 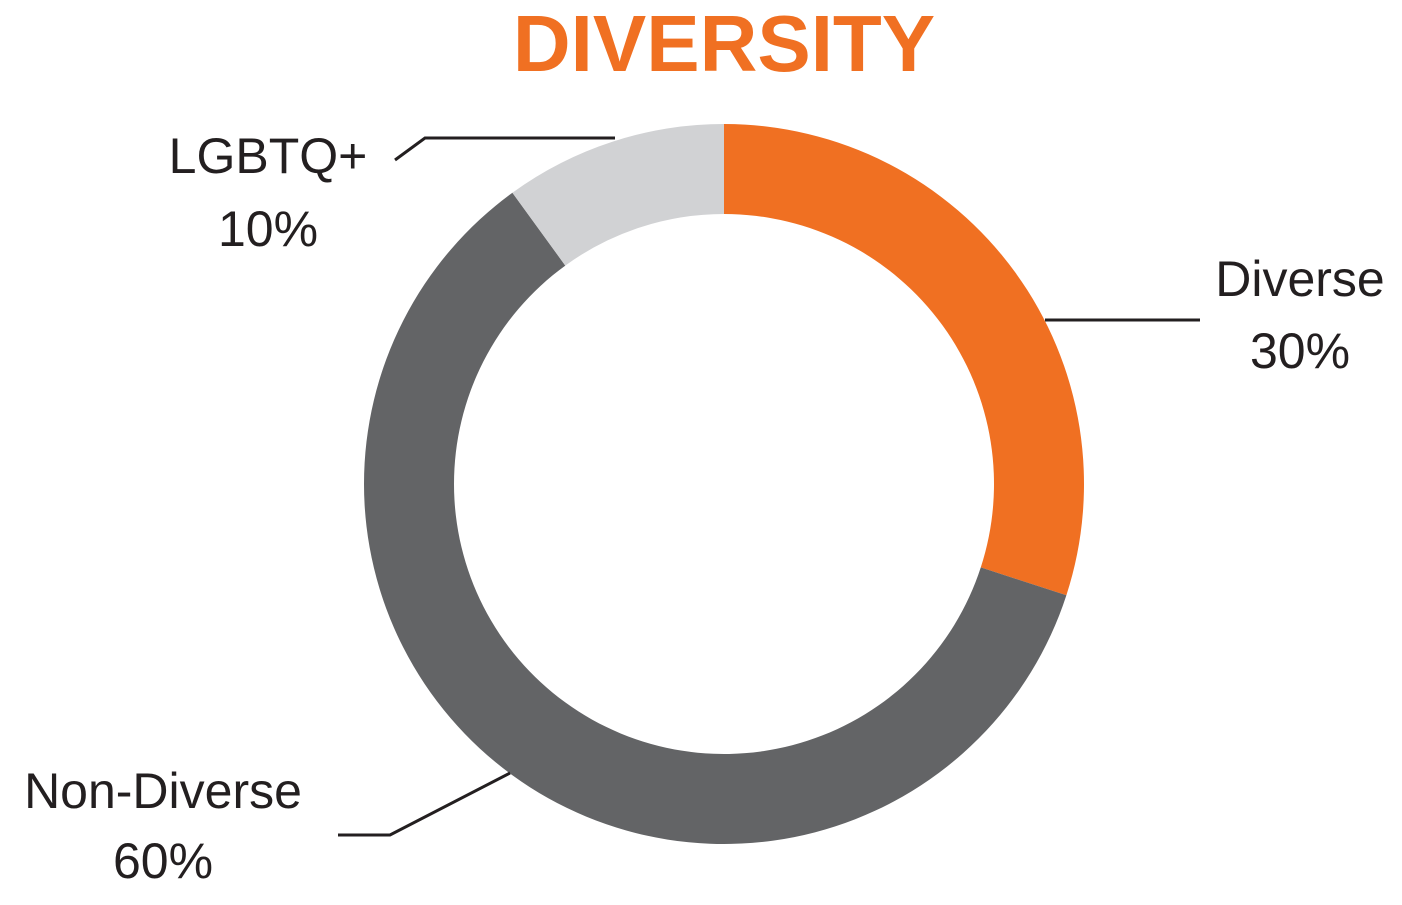 What do you see at coordinates (268, 156) in the screenshot?
I see `slice-label: LGBTQ+` at bounding box center [268, 156].